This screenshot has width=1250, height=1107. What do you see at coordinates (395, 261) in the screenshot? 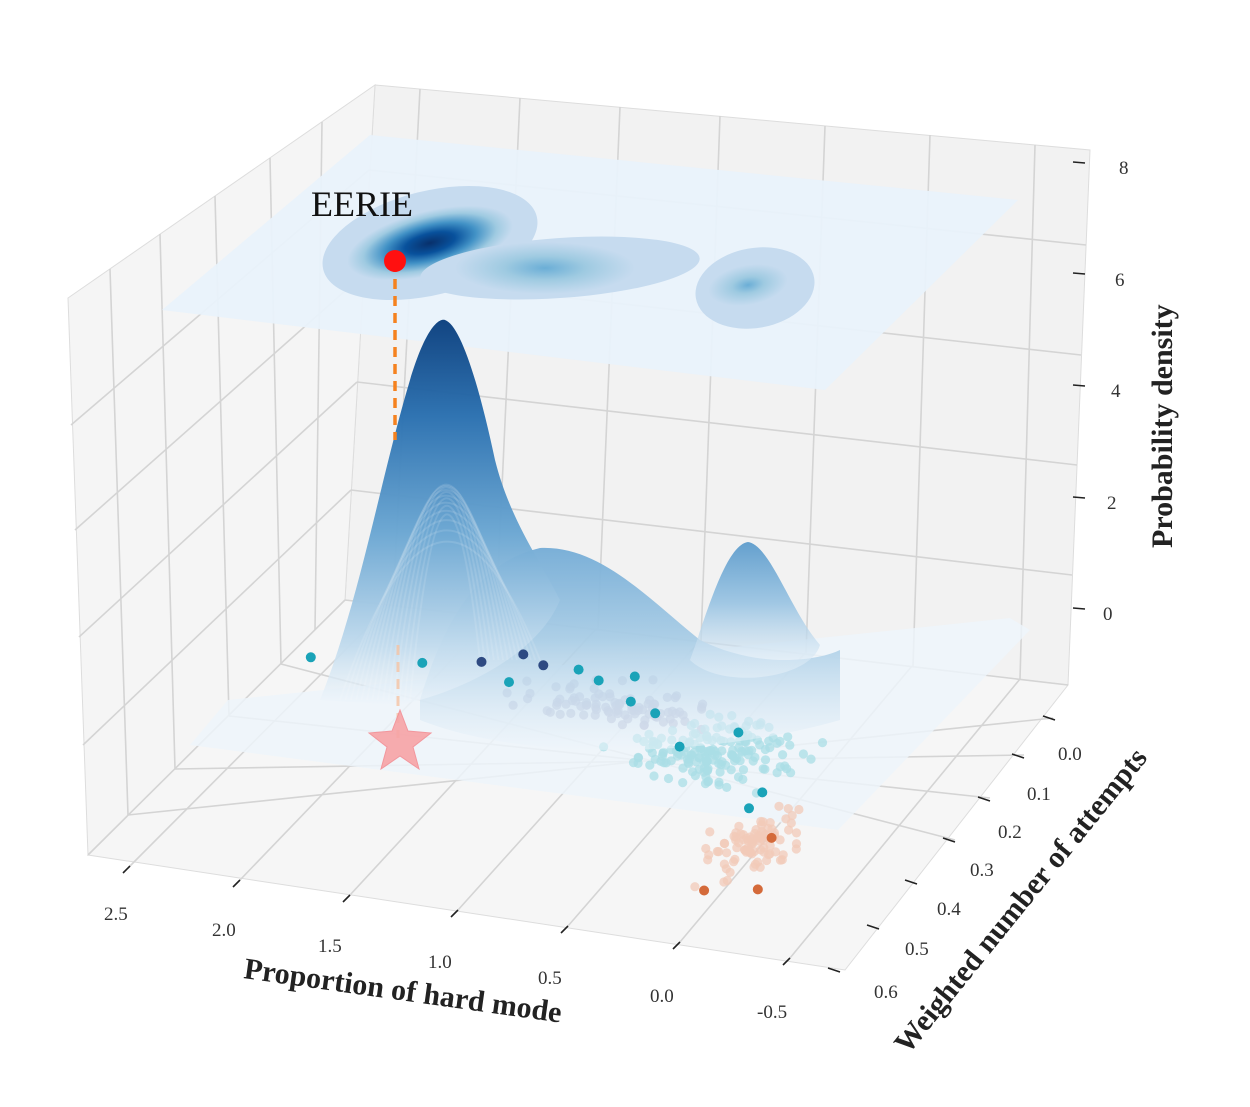
I see `highlight-dot` at bounding box center [395, 261].